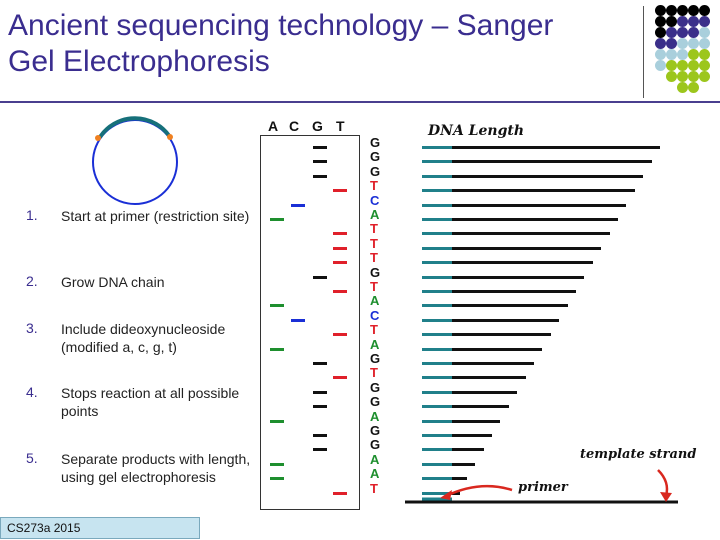 Image resolution: width=720 pixels, height=540 pixels. Describe the element at coordinates (32, 281) in the screenshot. I see `step-number: 2.` at that location.